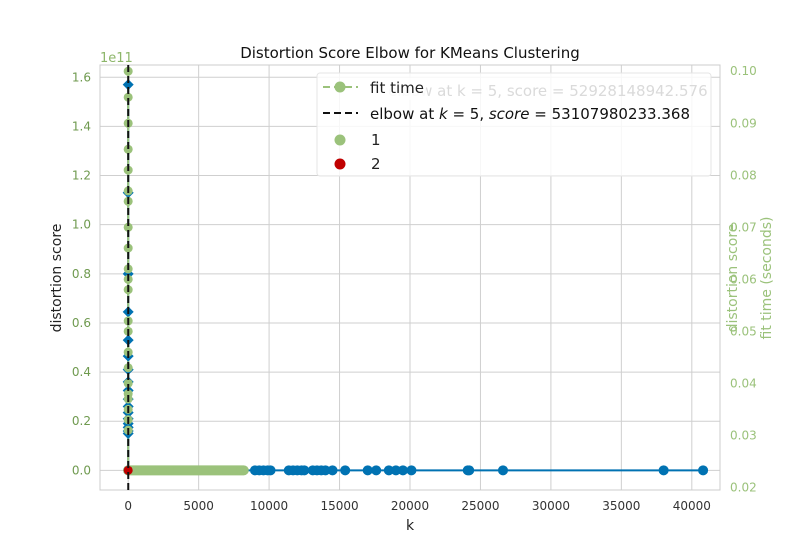  I want to click on y-axis-label: distortion score, so click(57, 278).